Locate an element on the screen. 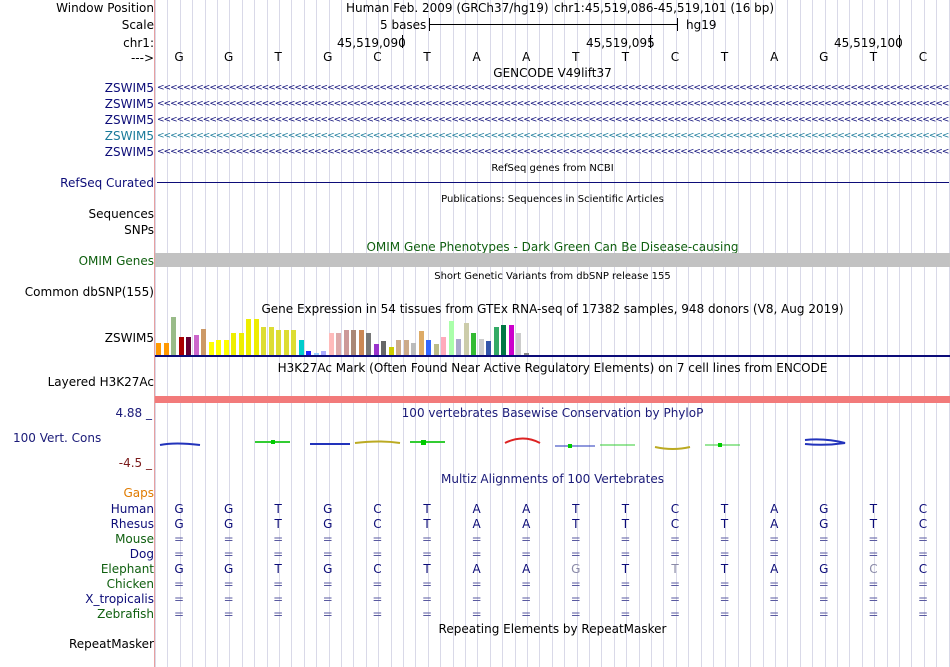  repeatmasker-track-title: Repeating Elements by RepeatMasker is located at coordinates (552, 629).